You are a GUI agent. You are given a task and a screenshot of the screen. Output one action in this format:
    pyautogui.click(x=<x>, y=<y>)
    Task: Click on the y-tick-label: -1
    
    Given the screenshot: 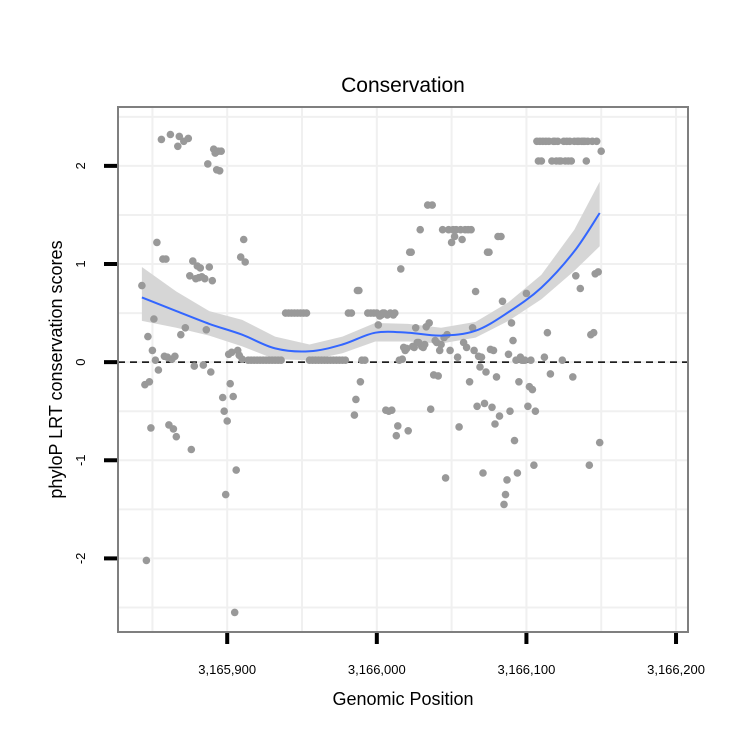 What is the action you would take?
    pyautogui.click(x=80, y=460)
    